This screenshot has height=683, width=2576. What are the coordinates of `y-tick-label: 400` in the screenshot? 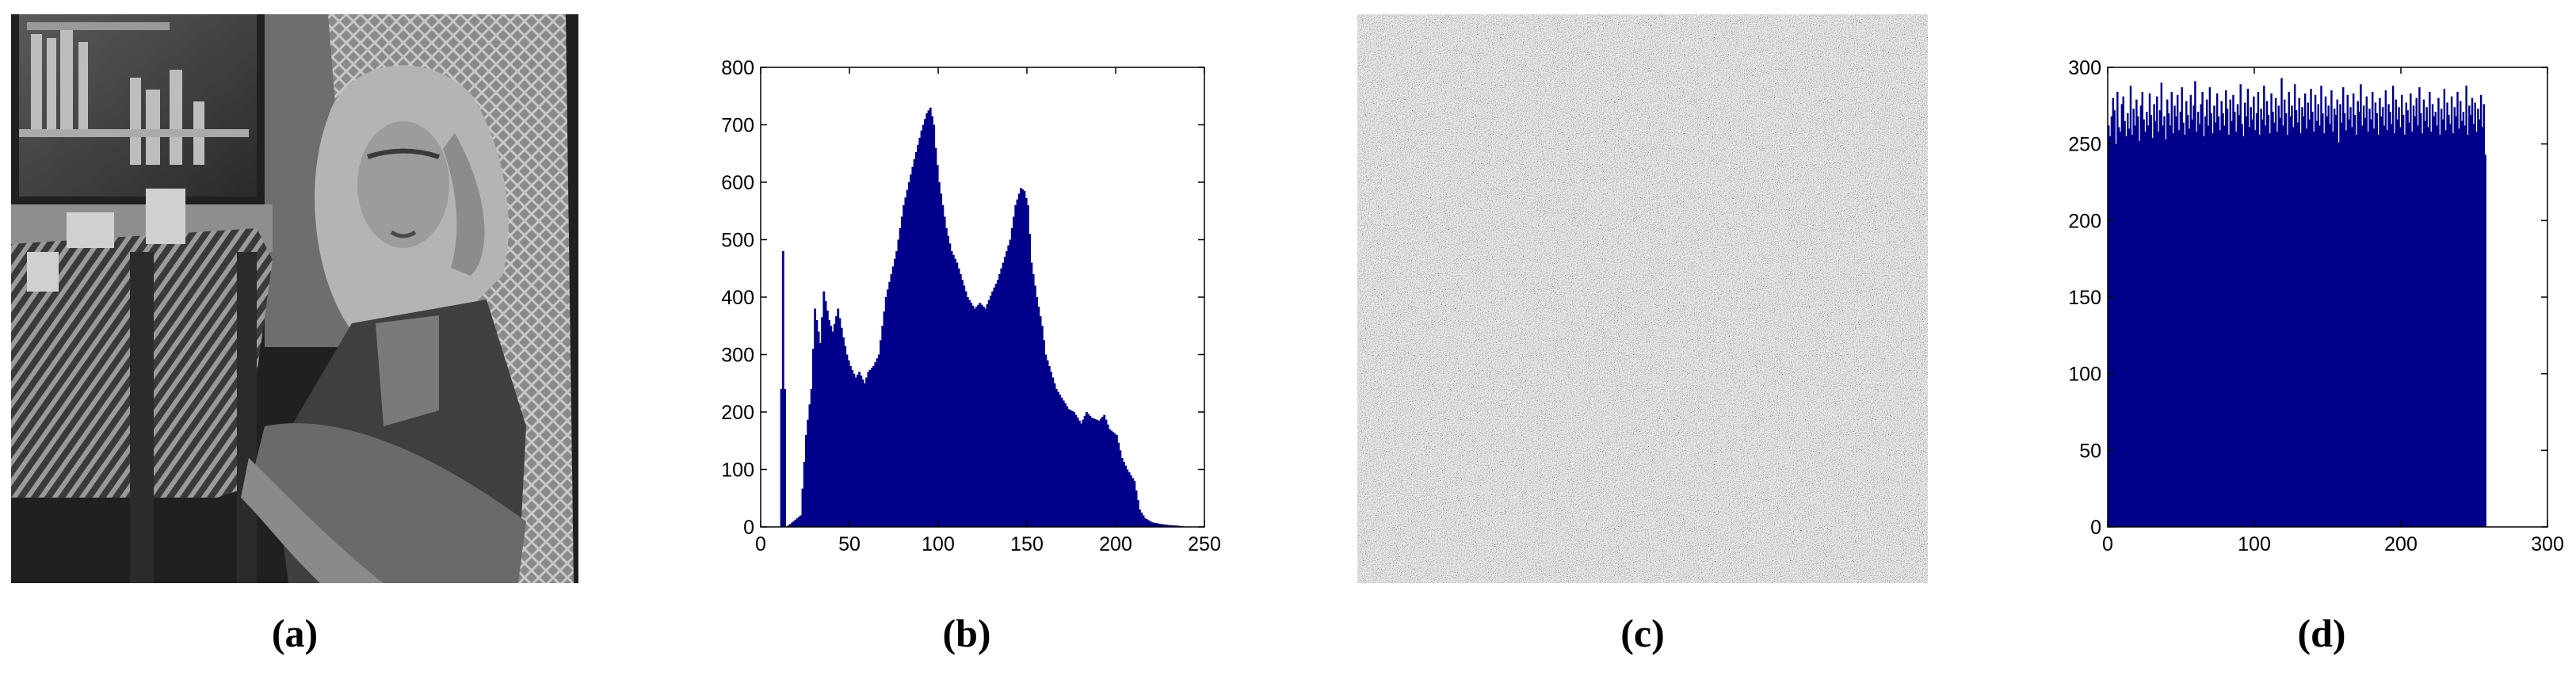 It's located at (737, 298).